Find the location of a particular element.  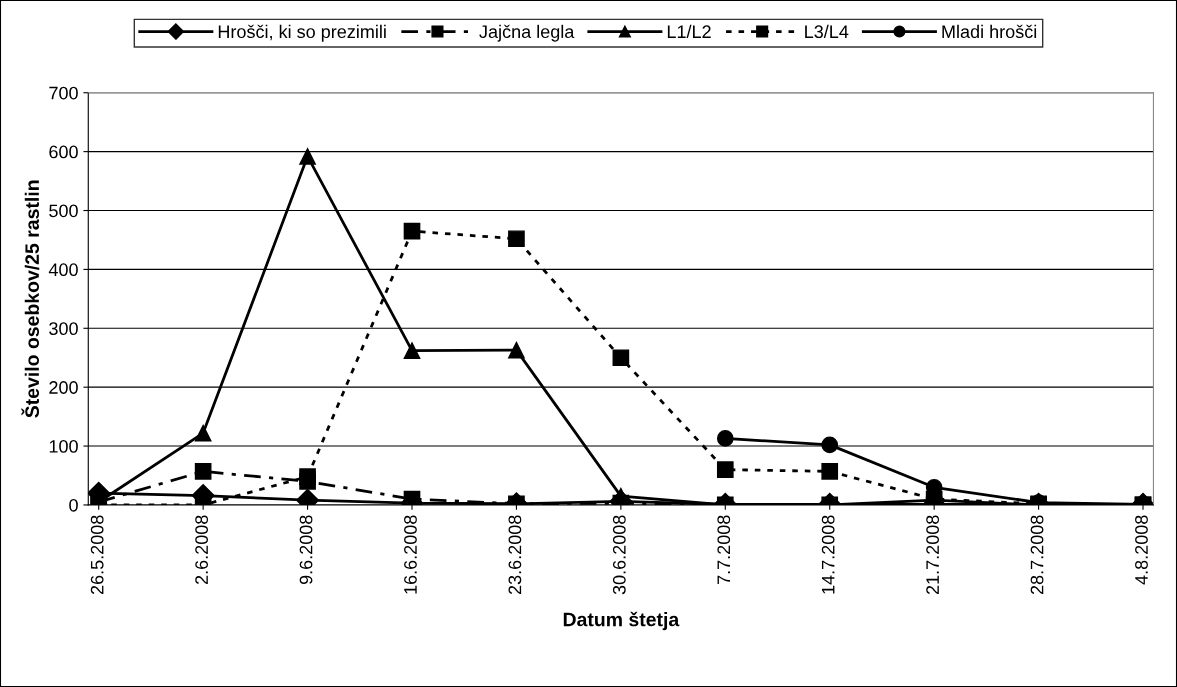

y-tick-label: 600 is located at coordinates (63, 152).